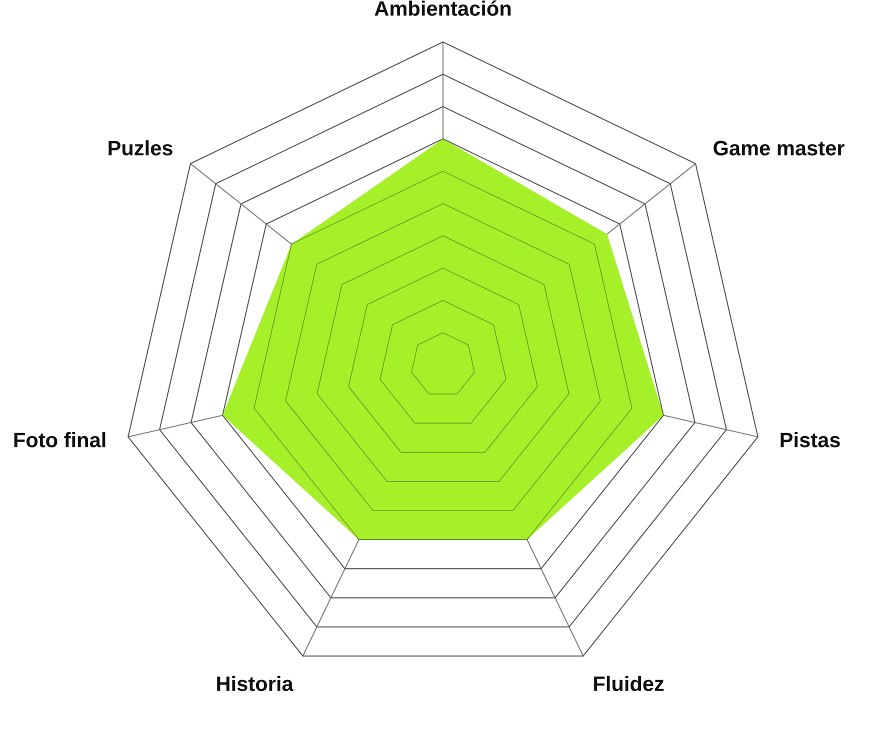 This screenshot has width=874, height=732. Describe the element at coordinates (779, 148) in the screenshot. I see `spoke-label: Game master` at that location.